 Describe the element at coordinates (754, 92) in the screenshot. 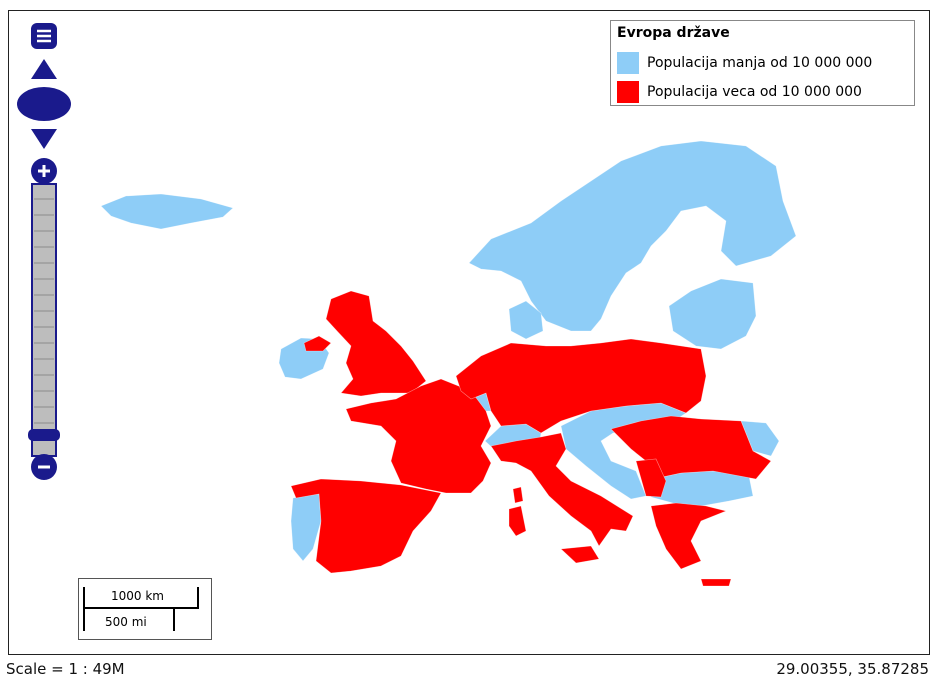

I see `legend-label: Populacija veca od 10 000 000` at that location.